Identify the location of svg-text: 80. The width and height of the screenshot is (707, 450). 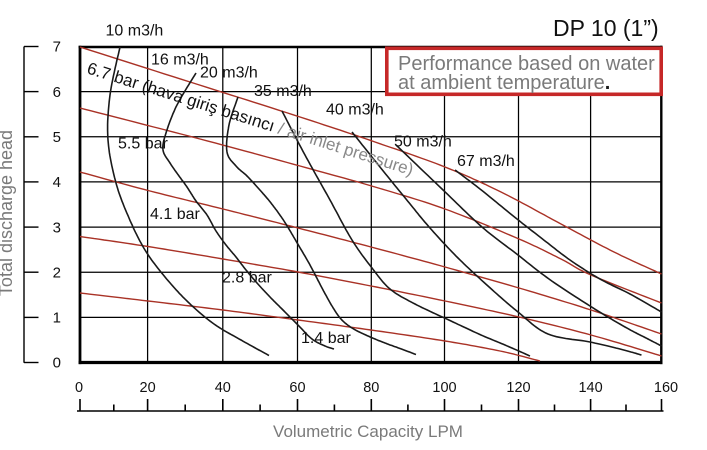
(371, 388).